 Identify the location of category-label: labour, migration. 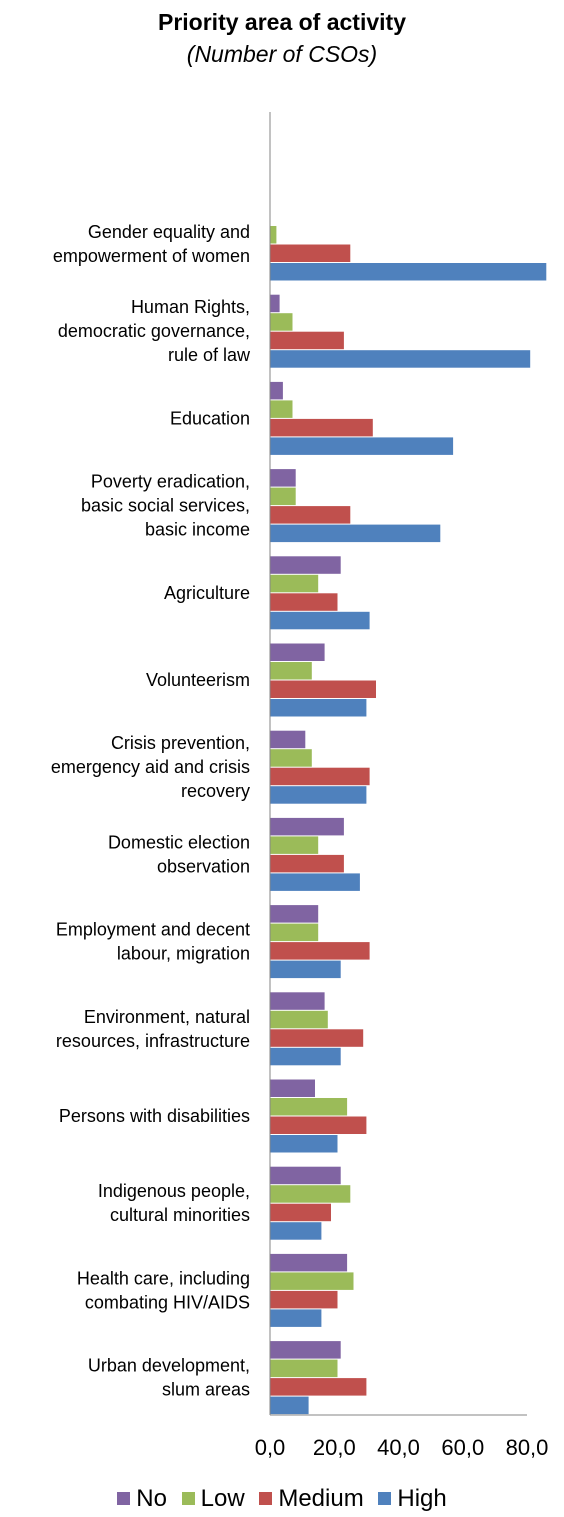
(183, 954).